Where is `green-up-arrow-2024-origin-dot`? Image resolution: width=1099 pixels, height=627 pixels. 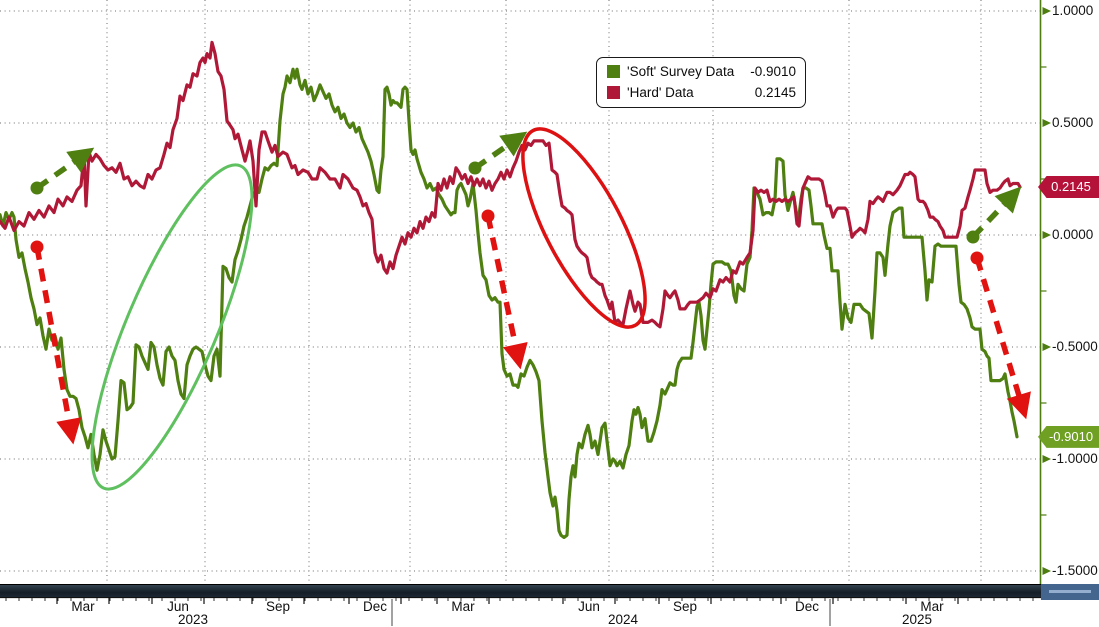 green-up-arrow-2024-origin-dot is located at coordinates (475, 168).